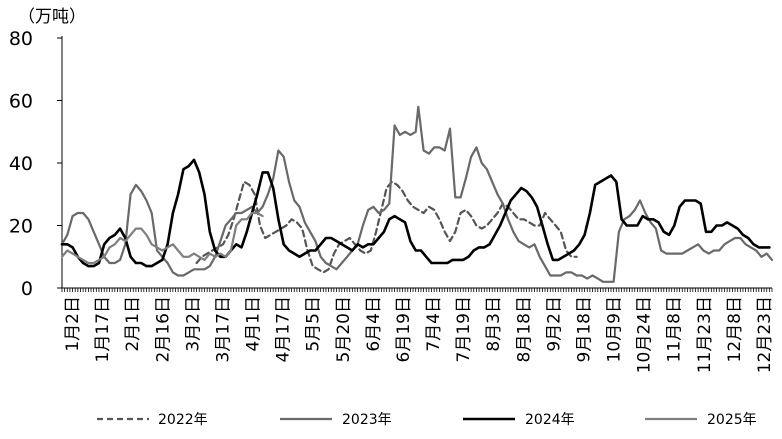  What do you see at coordinates (367, 420) in the screenshot?
I see `legend-label: 2023年` at bounding box center [367, 420].